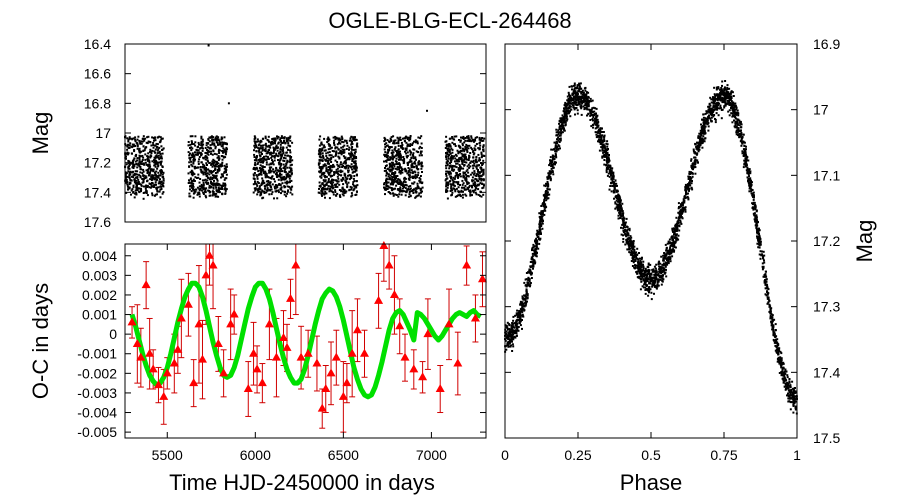  I want to click on lc-ytick-label: 17.4, so click(97, 192).